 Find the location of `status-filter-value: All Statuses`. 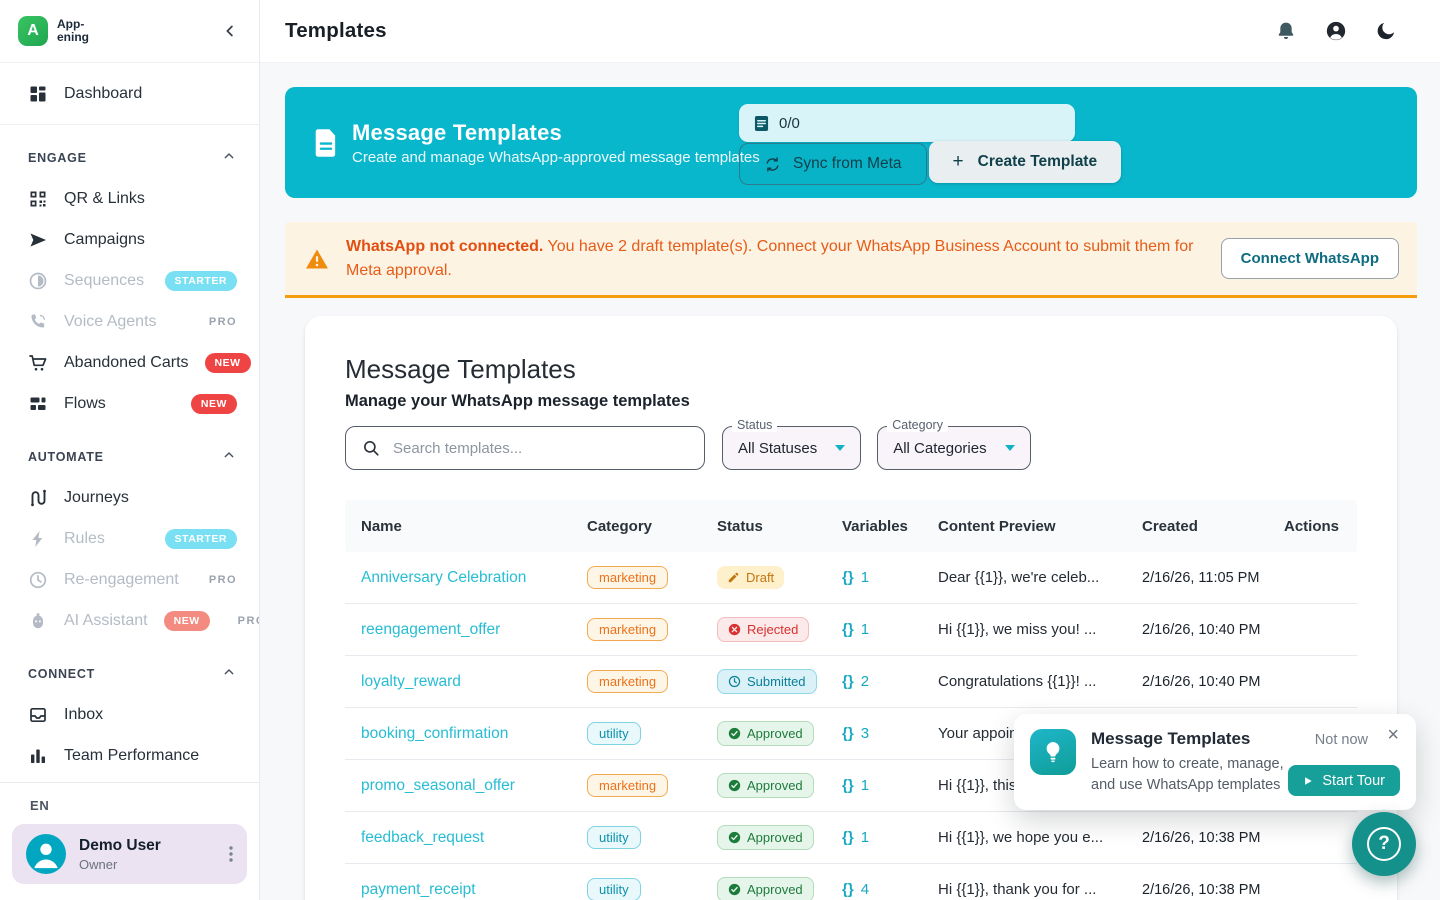

status-filter-value: All Statuses is located at coordinates (778, 448).